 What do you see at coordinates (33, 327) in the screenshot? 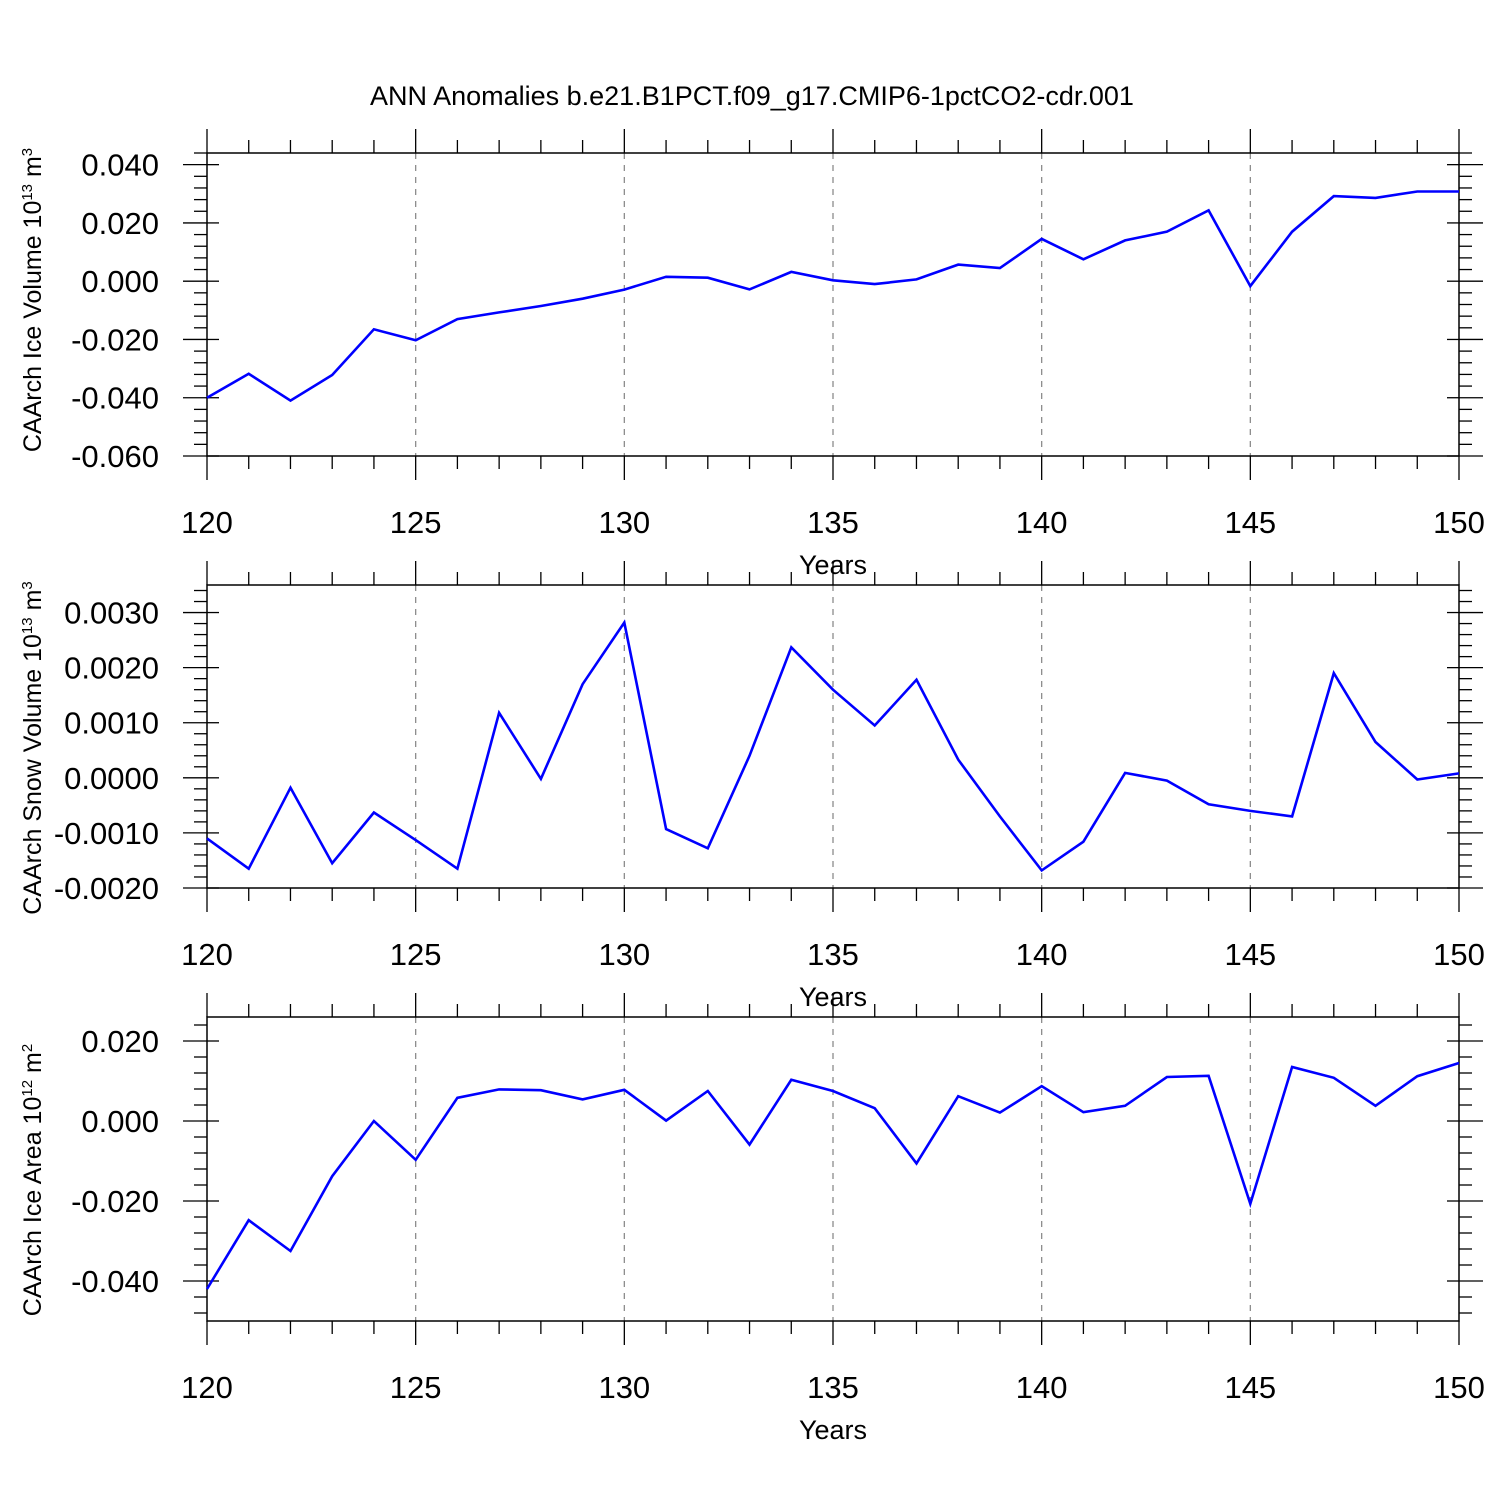
I see `y-axis-label-part: CAArch Ice Volume 10` at bounding box center [33, 327].